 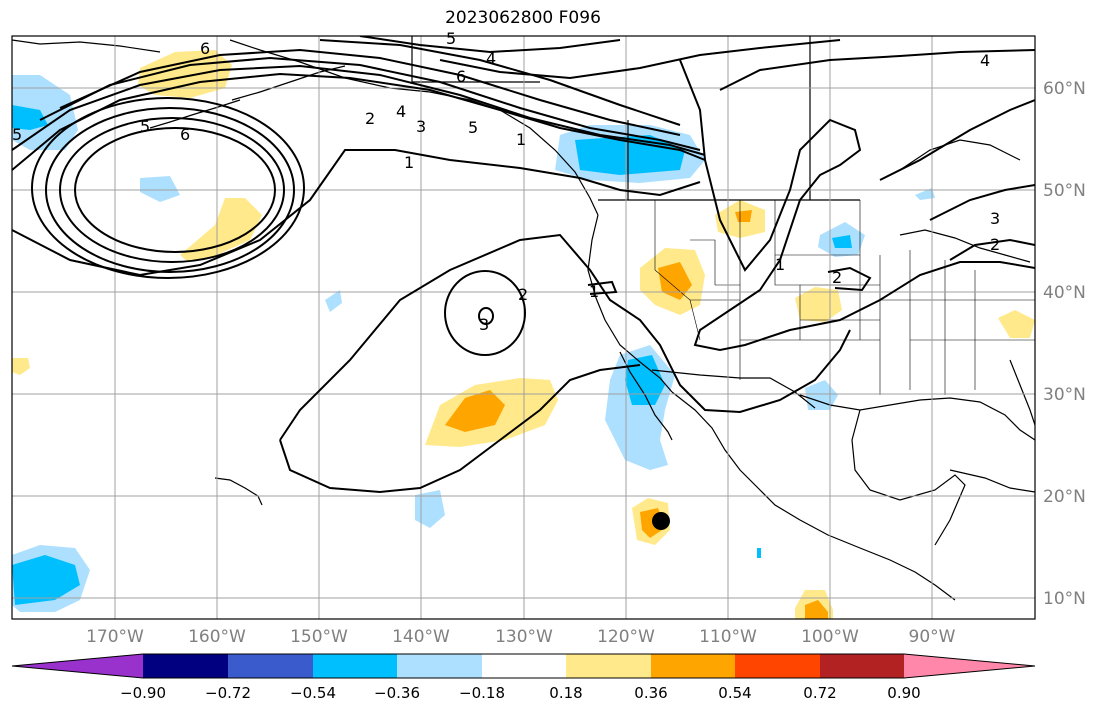 What do you see at coordinates (903, 693) in the screenshot?
I see `colorbar-tick: 0.90` at bounding box center [903, 693].